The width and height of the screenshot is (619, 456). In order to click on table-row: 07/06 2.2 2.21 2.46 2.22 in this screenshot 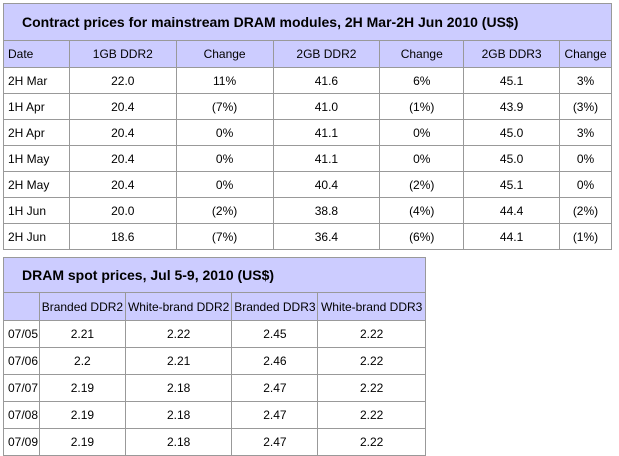, I will do `click(214, 361)`.